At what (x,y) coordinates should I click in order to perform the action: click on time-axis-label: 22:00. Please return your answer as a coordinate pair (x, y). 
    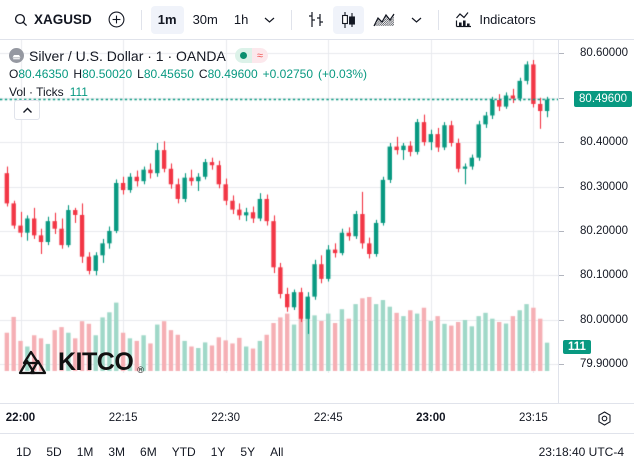
    Looking at the image, I should click on (20, 418).